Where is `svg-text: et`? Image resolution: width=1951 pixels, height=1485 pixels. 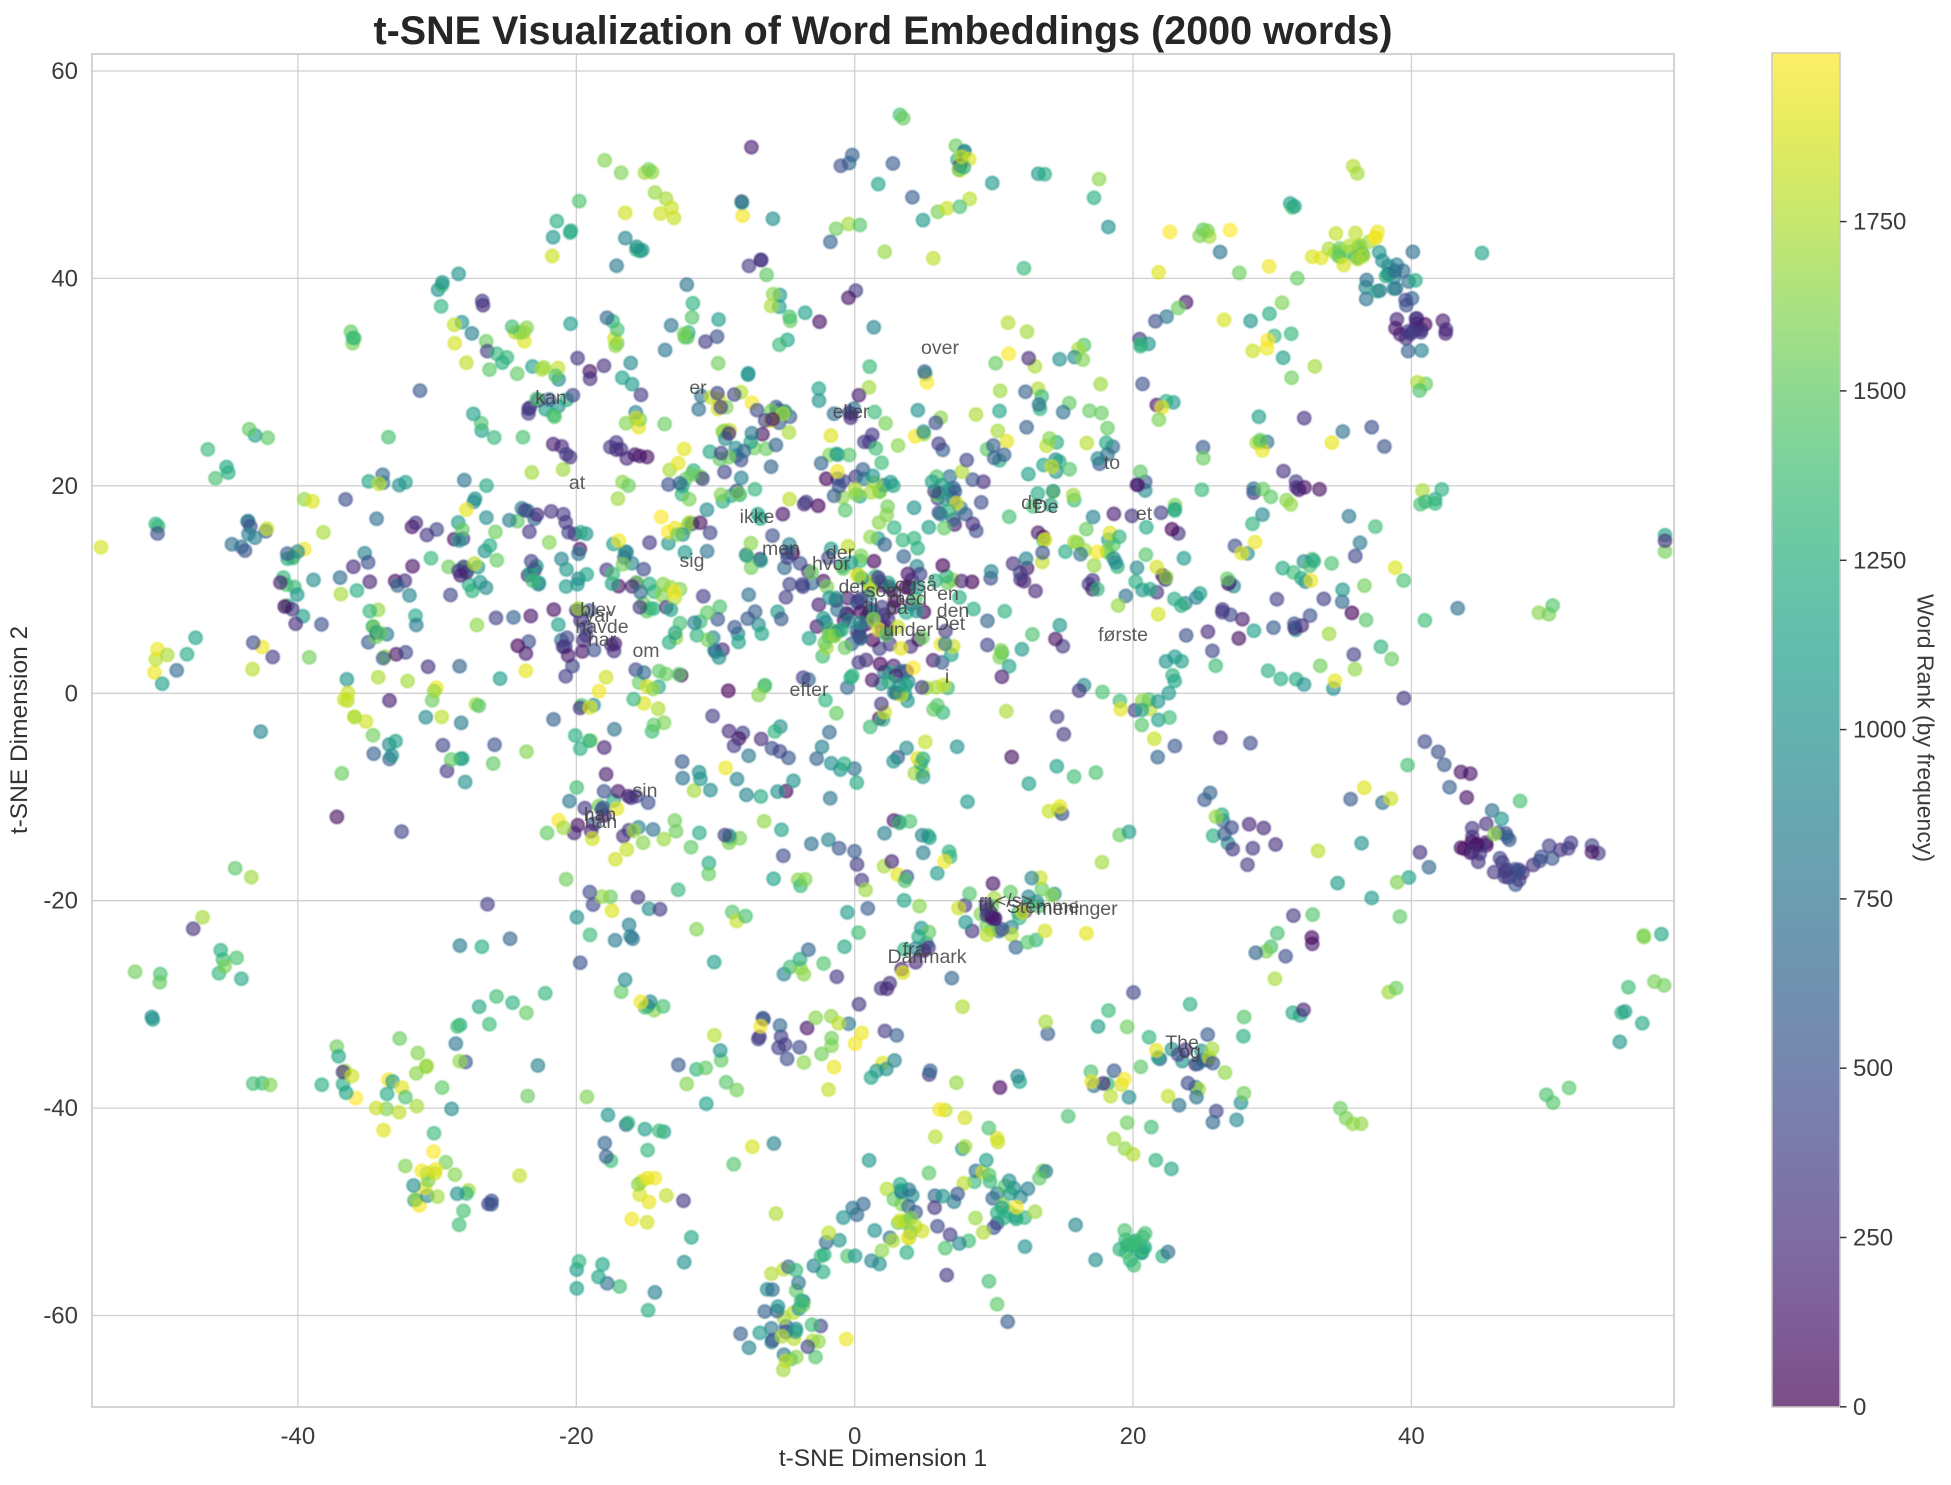 svg-text: et is located at coordinates (1144, 514).